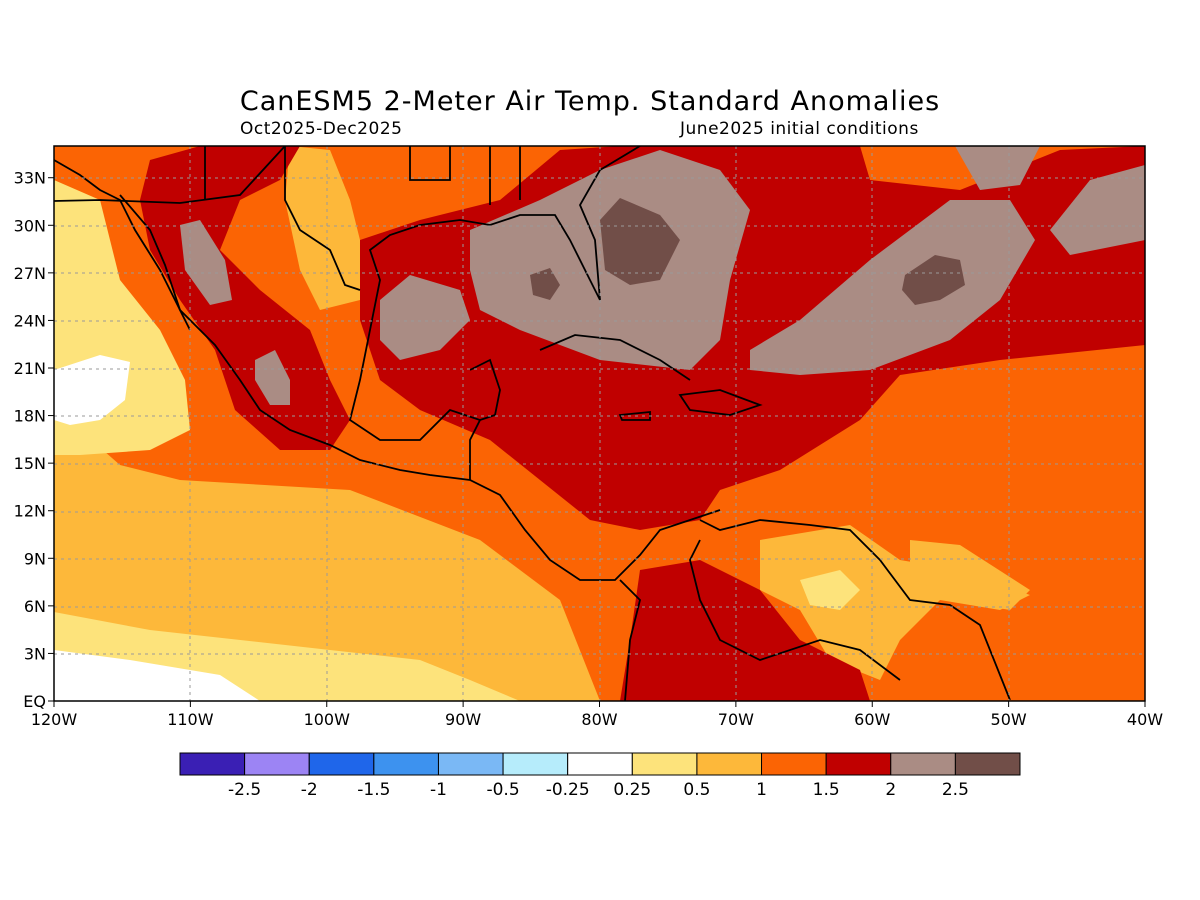  I want to click on anomaly-band-1.5-2, so click(745, 630).